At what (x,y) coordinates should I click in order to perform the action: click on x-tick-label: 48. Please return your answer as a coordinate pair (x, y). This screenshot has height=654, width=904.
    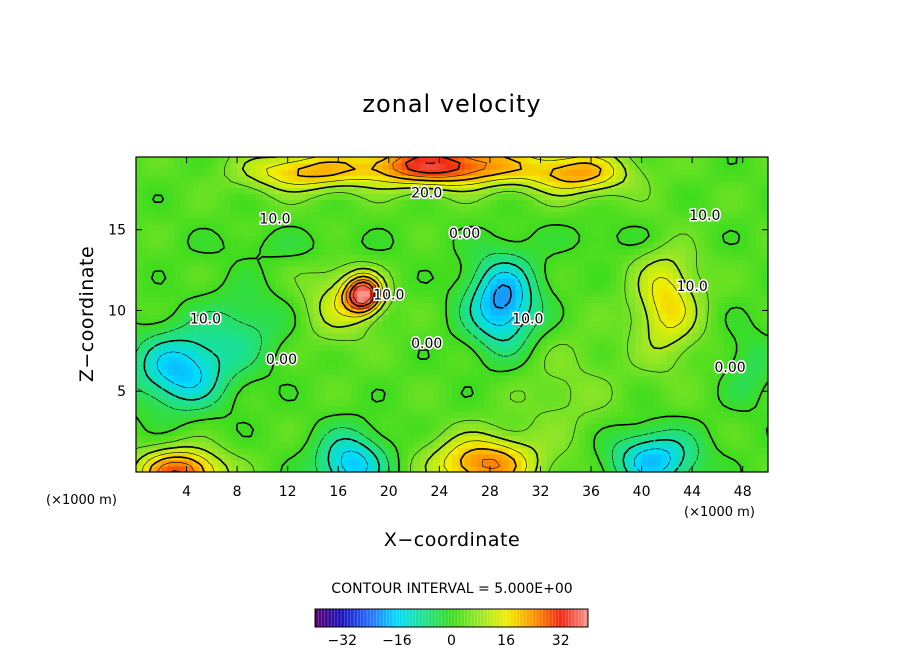
    Looking at the image, I should click on (743, 492).